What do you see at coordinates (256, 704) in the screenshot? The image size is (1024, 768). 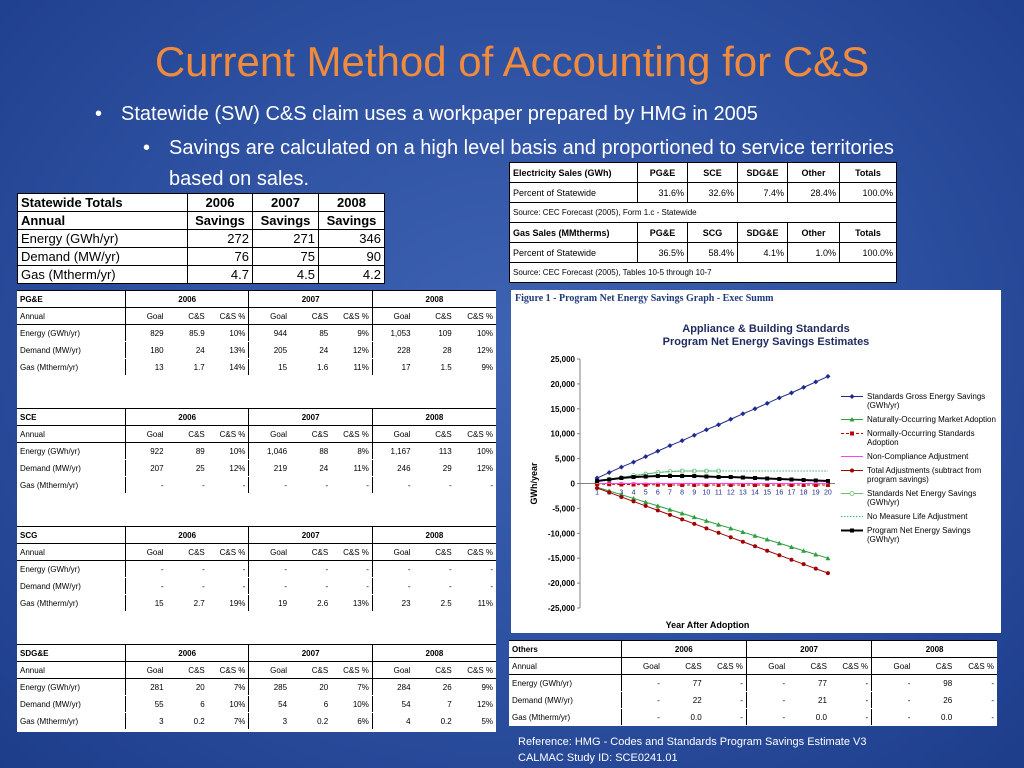 I see `row: Demand (MW/yr) 55 6 10% 54 6 10% 54 7 12%` at bounding box center [256, 704].